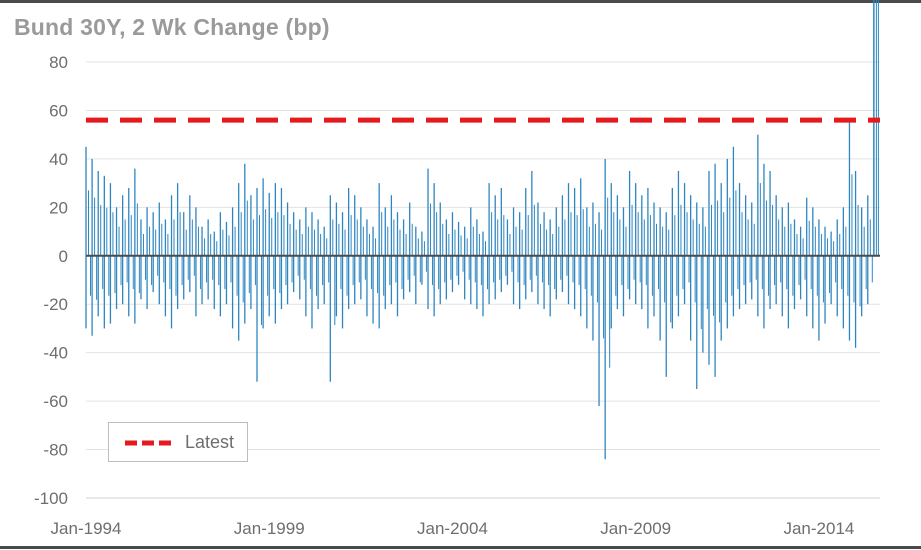  Describe the element at coordinates (55, 450) in the screenshot. I see `y-tick-label: -80` at that location.